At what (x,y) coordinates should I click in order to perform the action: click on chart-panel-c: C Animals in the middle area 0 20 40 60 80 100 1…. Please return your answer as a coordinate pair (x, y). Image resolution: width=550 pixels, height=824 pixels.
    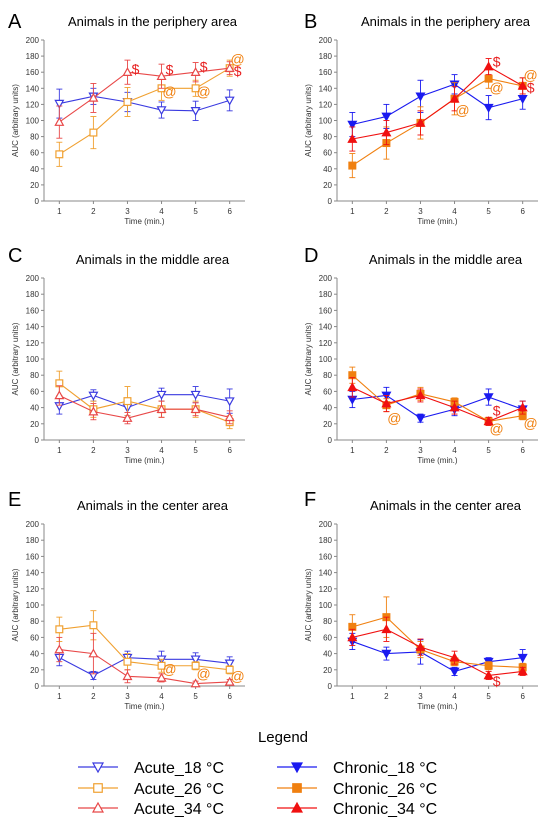
    Looking at the image, I should click on (126, 355).